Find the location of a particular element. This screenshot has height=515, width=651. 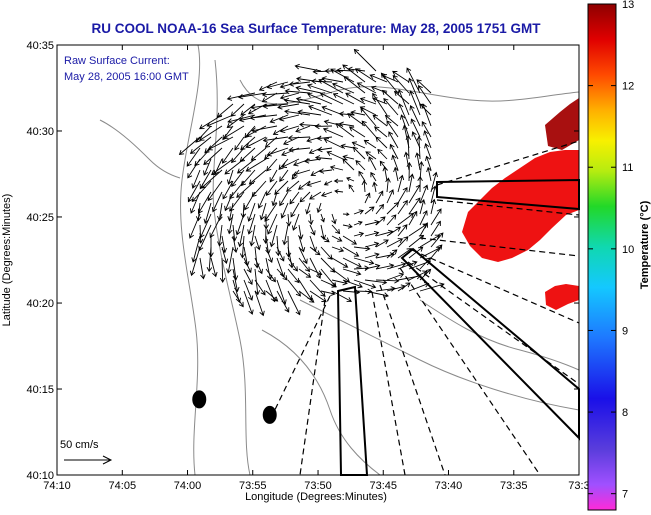

contour-shelf is located at coordinates (321, 402).